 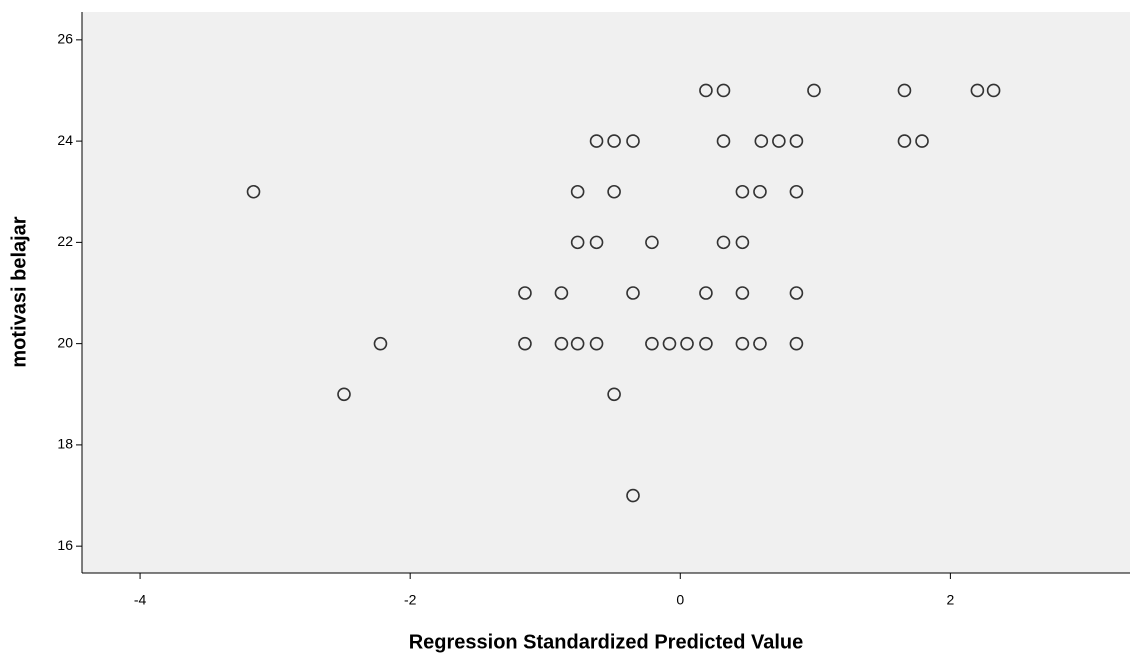 What do you see at coordinates (65, 444) in the screenshot?
I see `y-tick-label: 18` at bounding box center [65, 444].